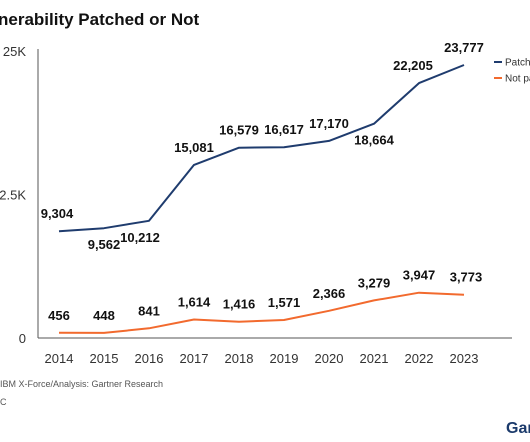 The image size is (530, 442). I want to click on legend: Patche Not pa, so click(512, 71).